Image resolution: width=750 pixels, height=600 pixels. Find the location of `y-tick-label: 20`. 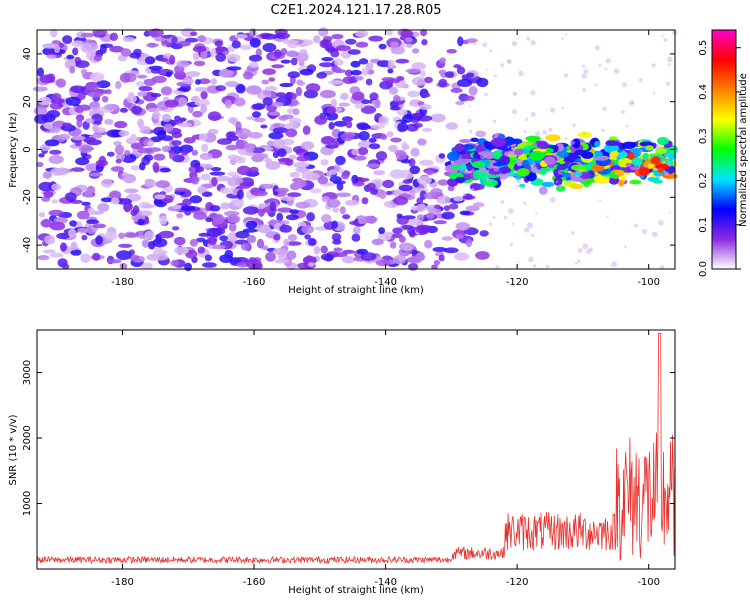

y-tick-label: 20 is located at coordinates (27, 101).